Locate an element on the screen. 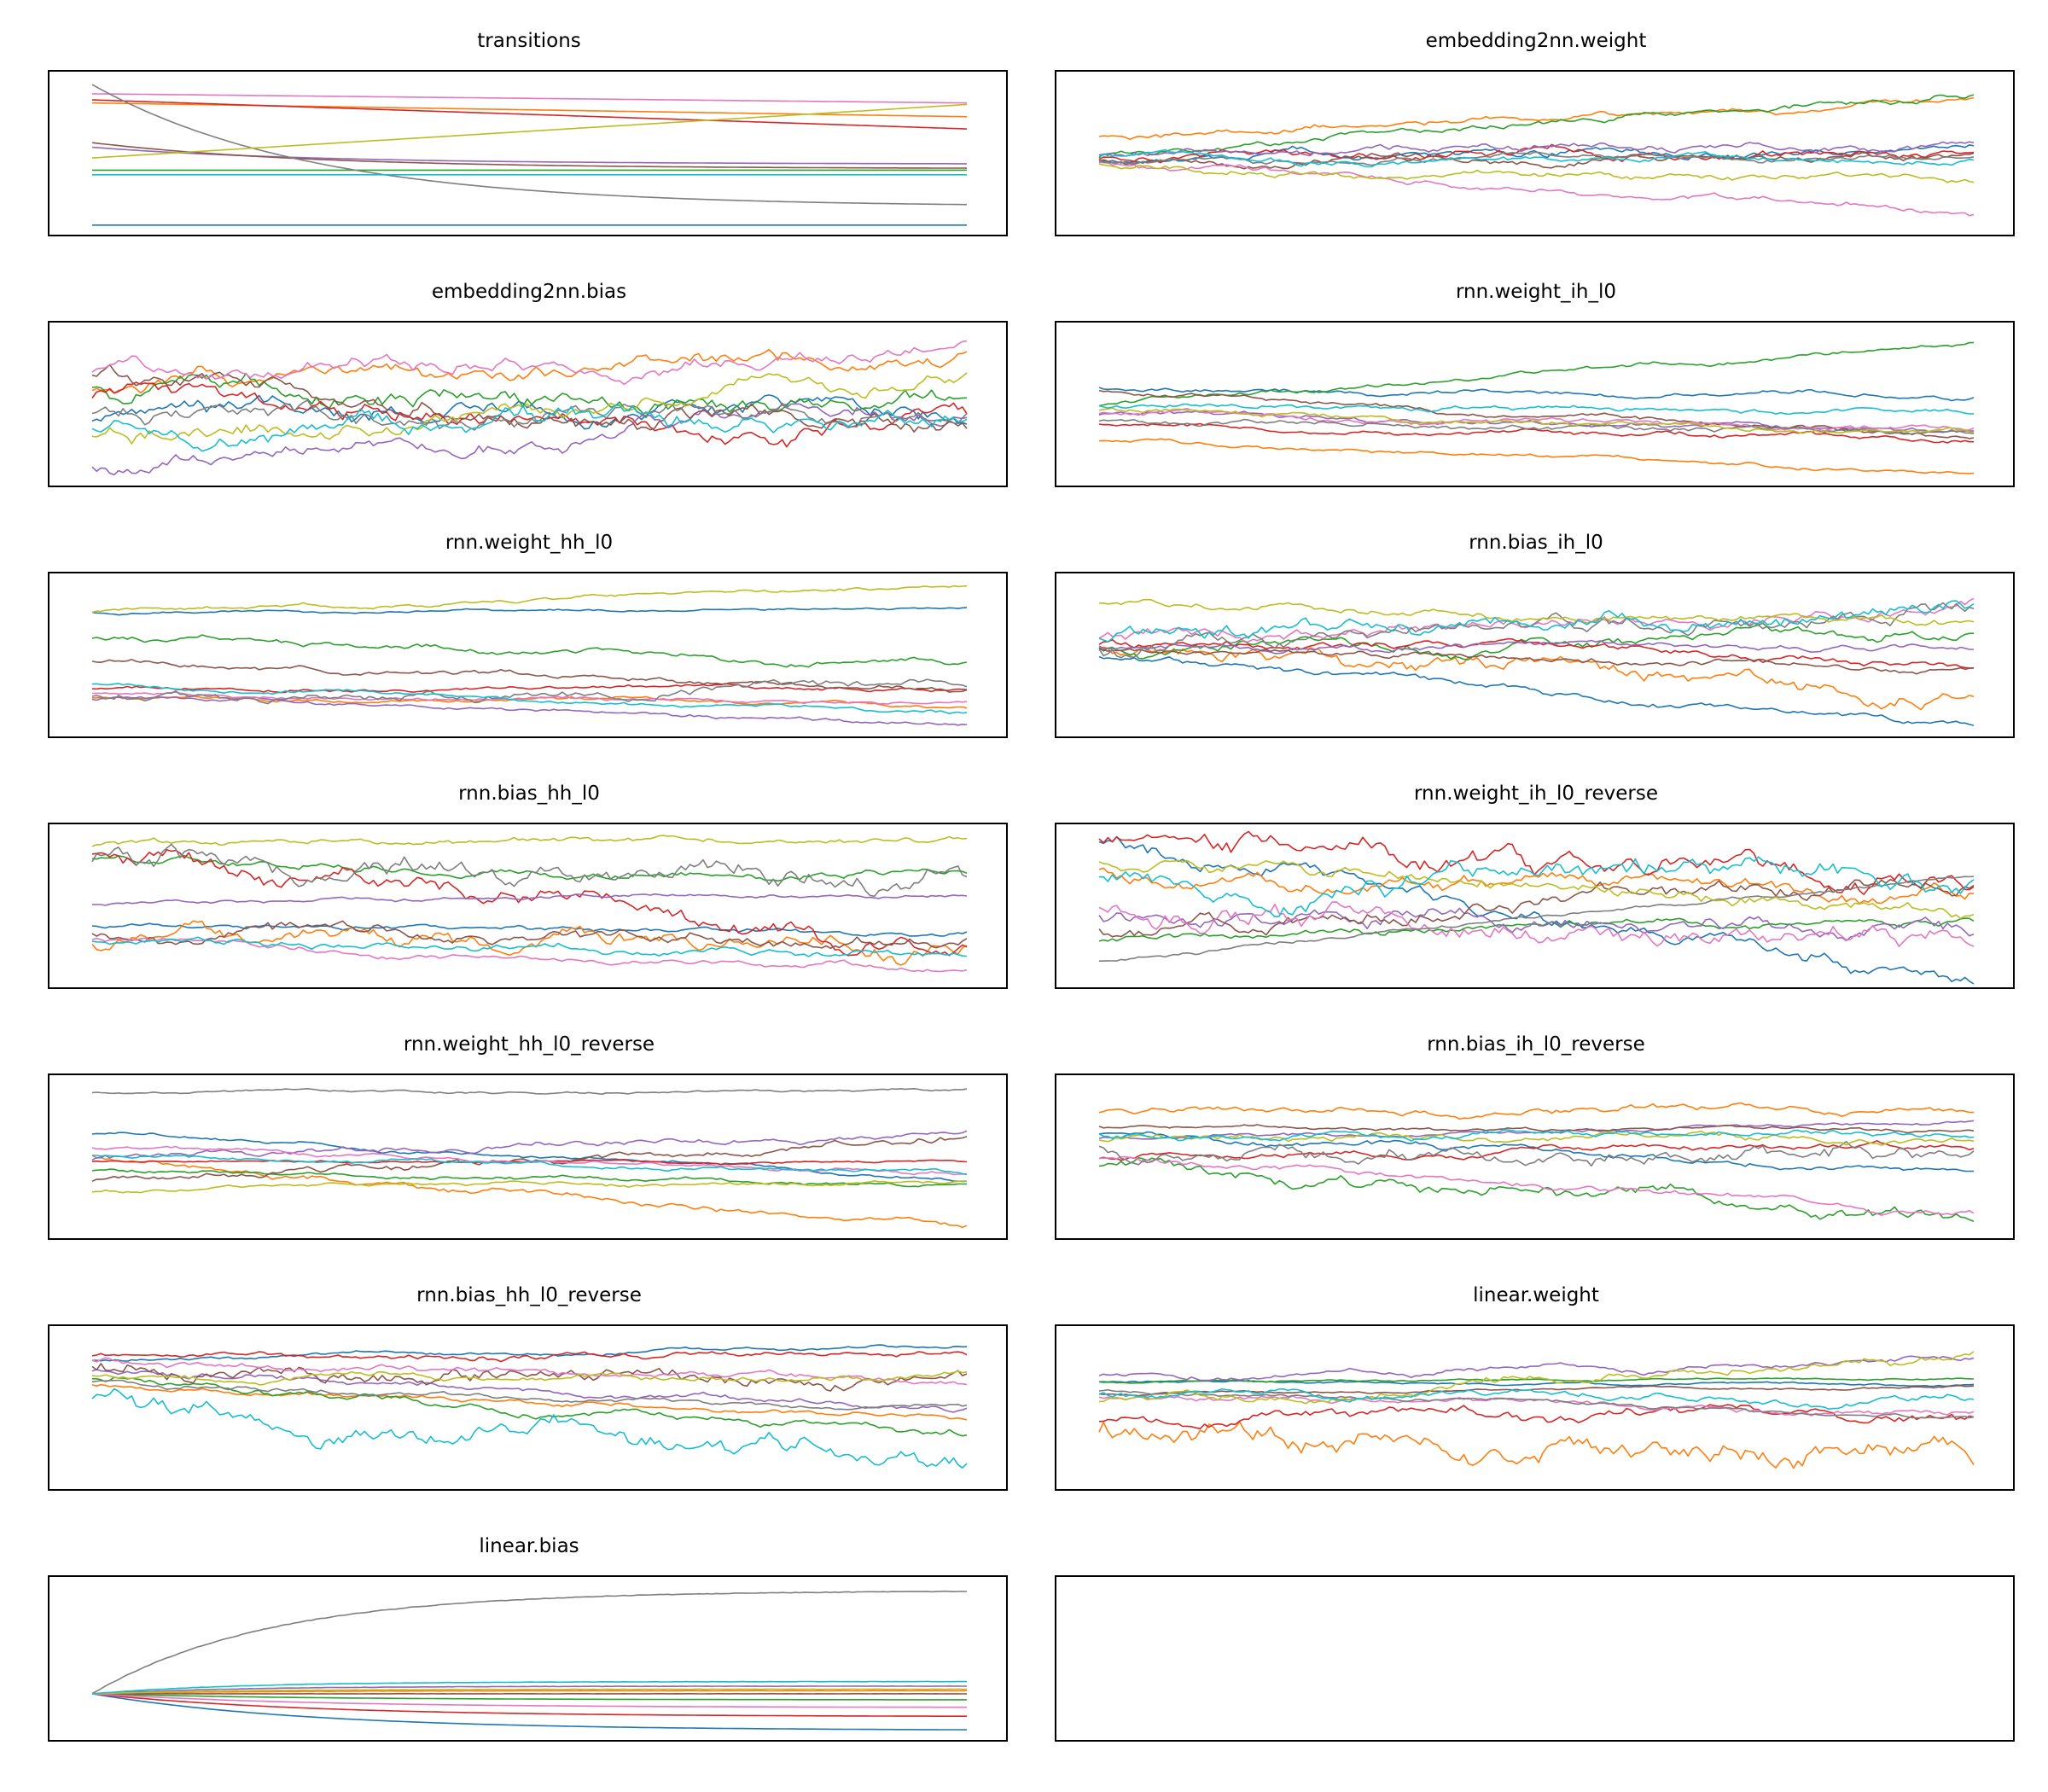  panel-title: rnn.bias_hh_l0_reverse is located at coordinates (529, 1295).